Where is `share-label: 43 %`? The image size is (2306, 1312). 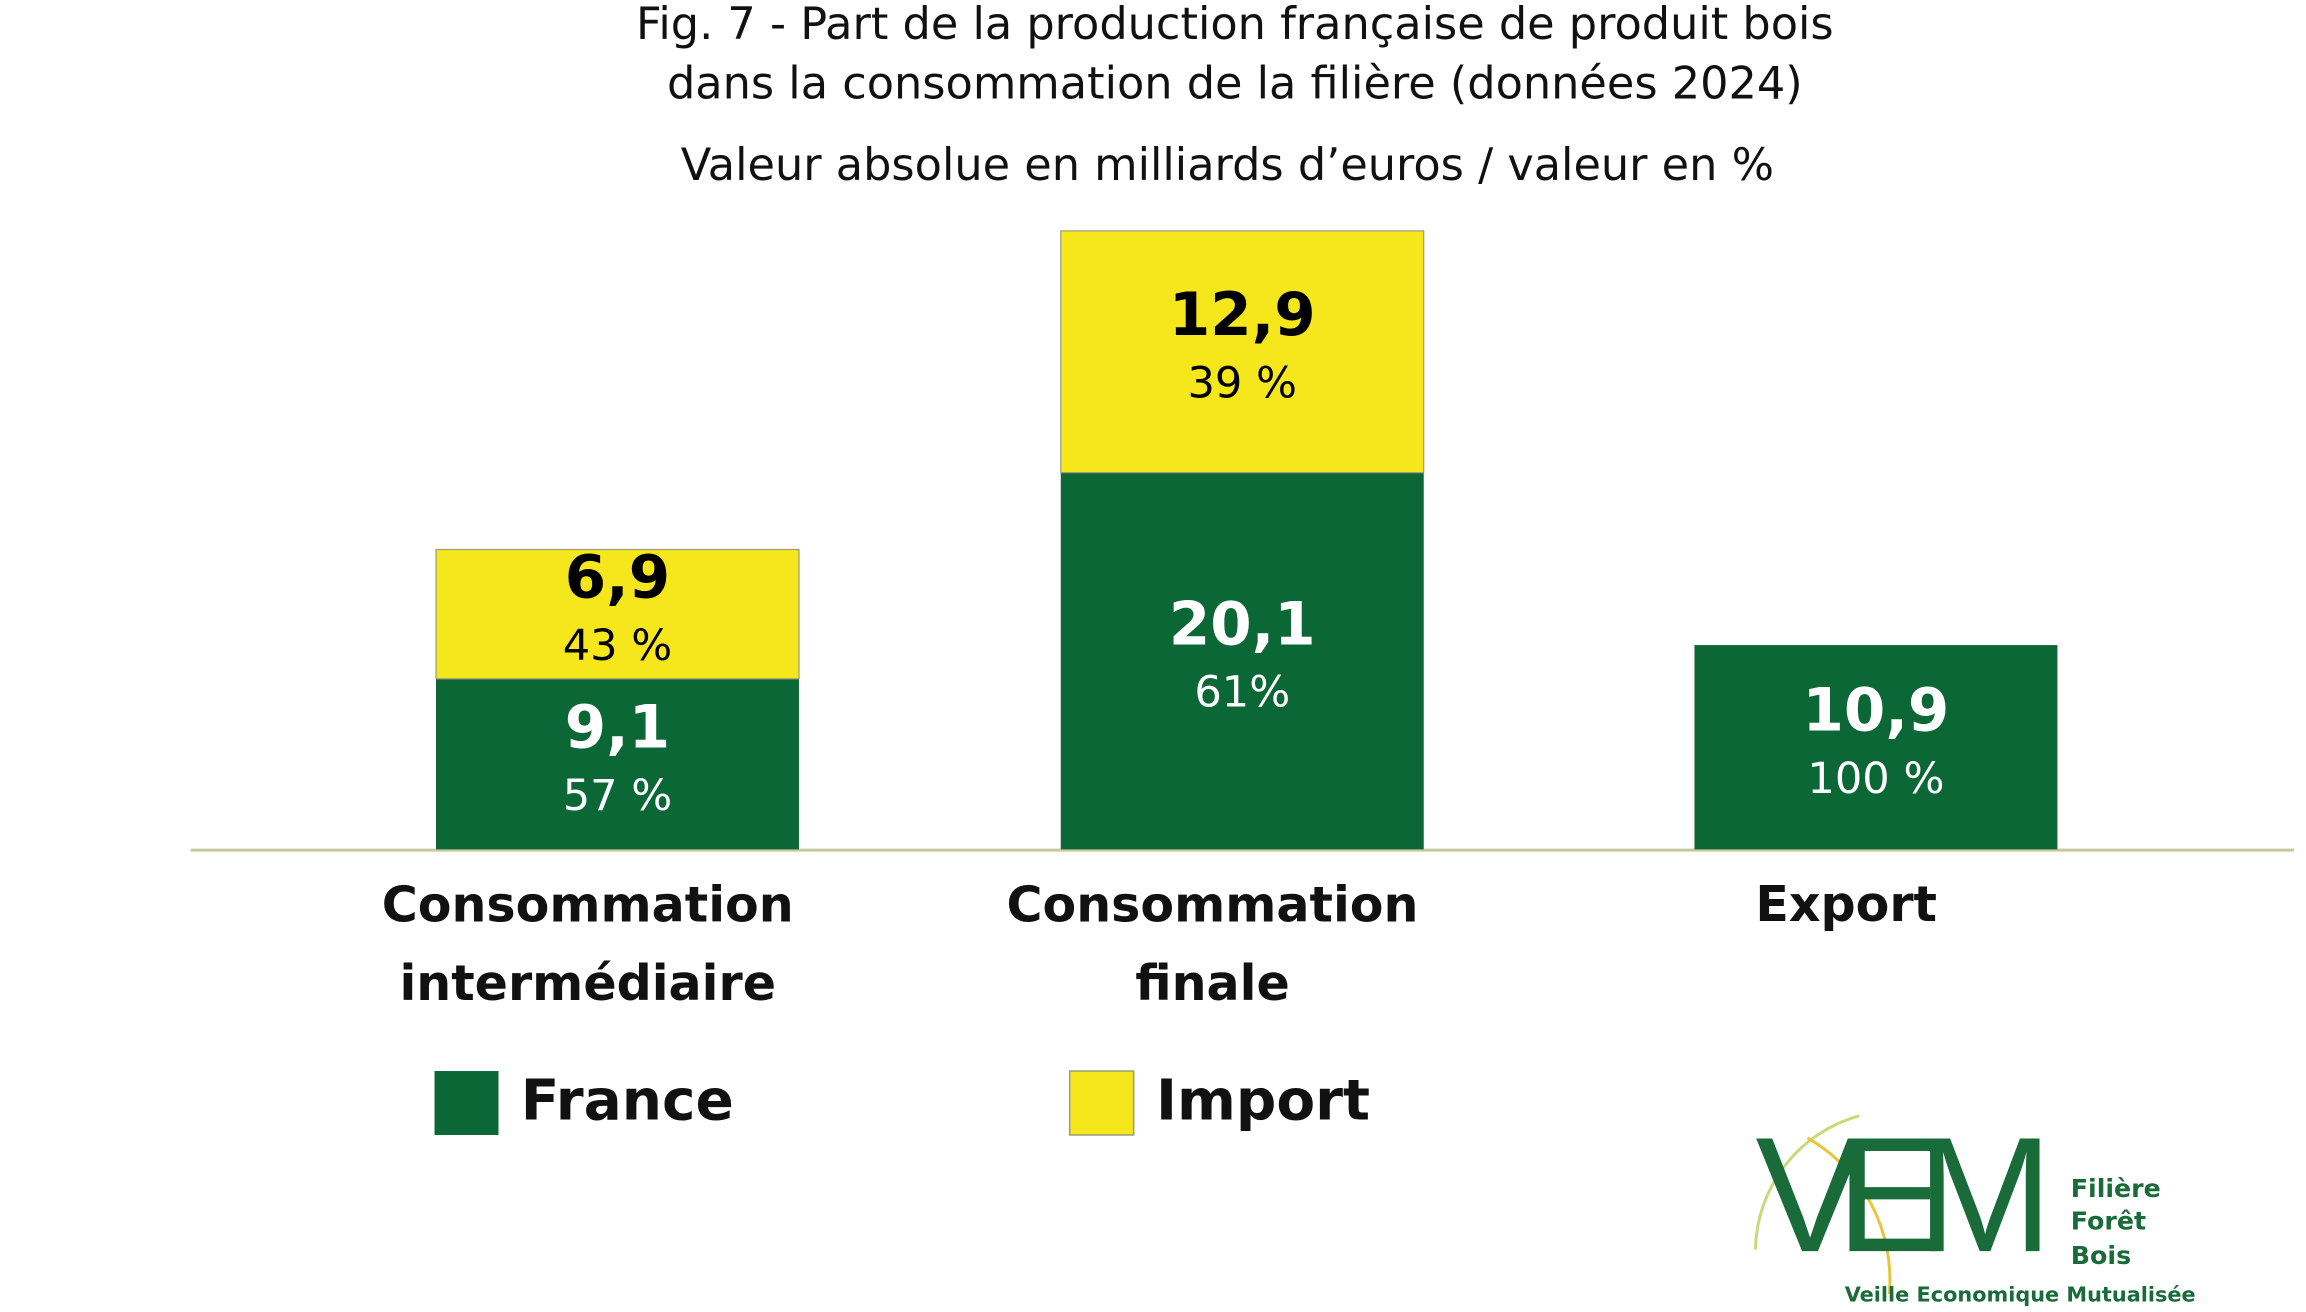 share-label: 43 % is located at coordinates (618, 646).